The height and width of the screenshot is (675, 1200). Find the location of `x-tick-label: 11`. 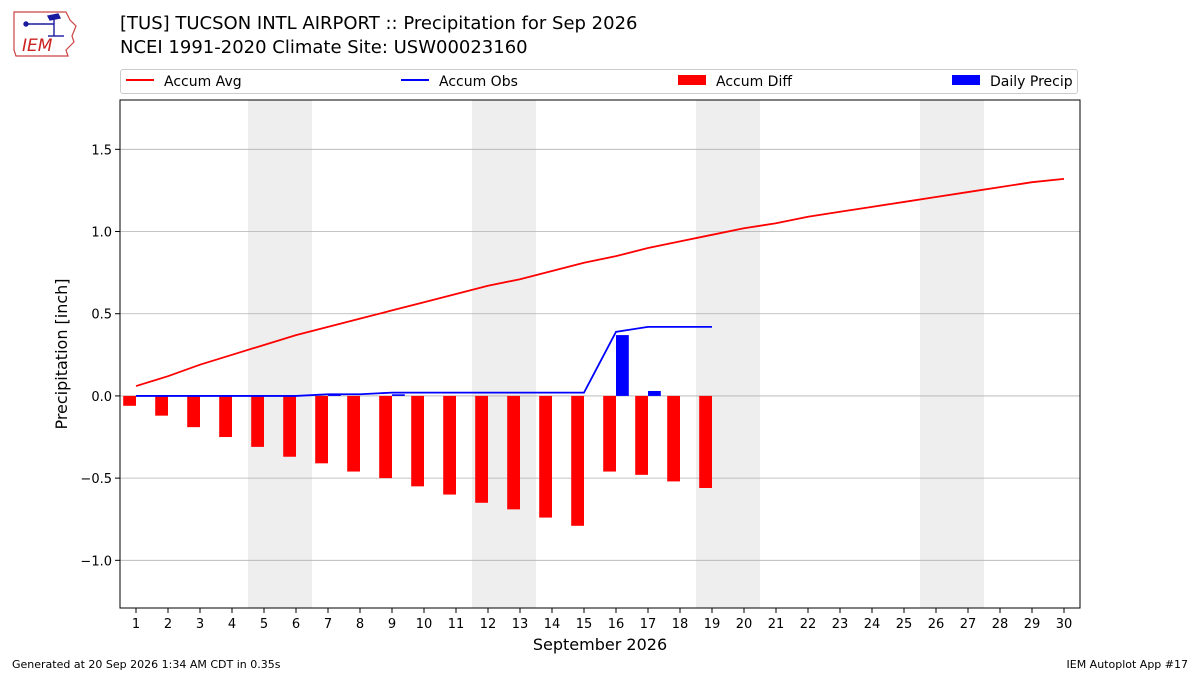

x-tick-label: 11 is located at coordinates (456, 624).